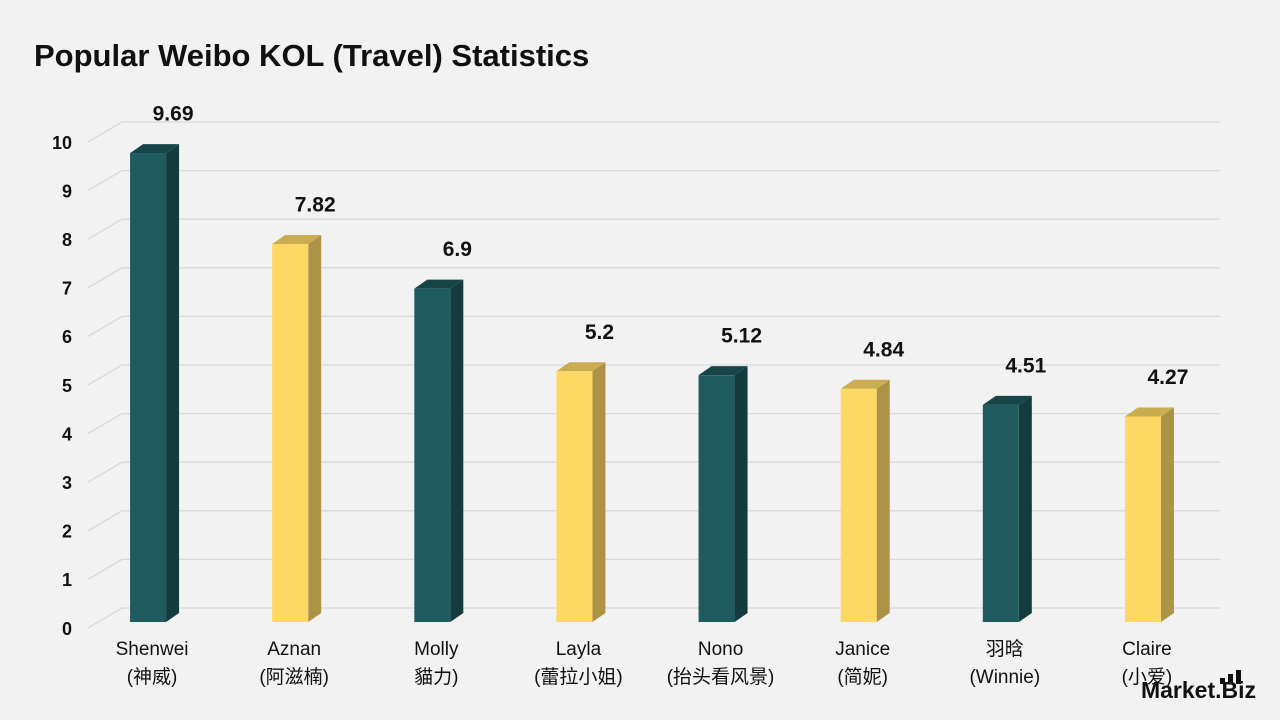 The image size is (1280, 720). I want to click on value-label: 4.84, so click(883, 349).